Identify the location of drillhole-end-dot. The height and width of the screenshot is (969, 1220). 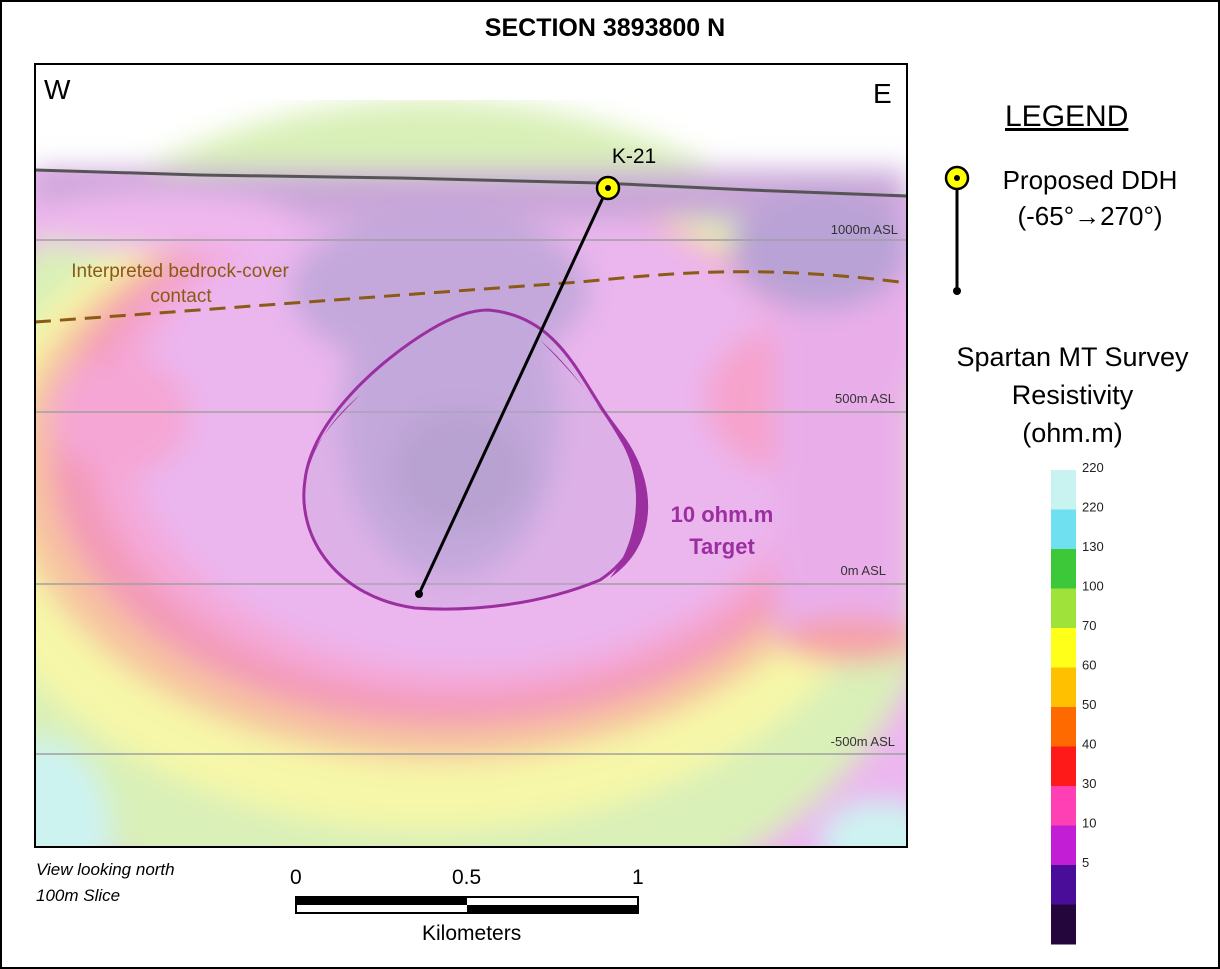
(419, 594).